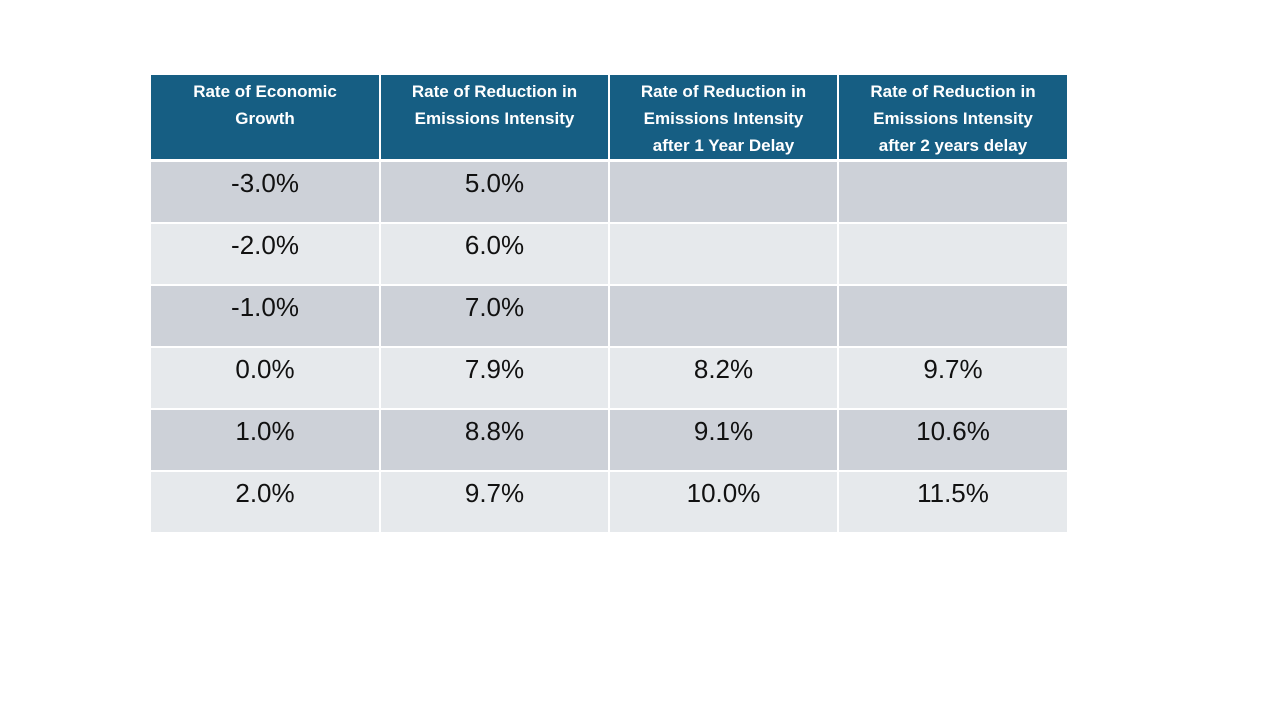 The height and width of the screenshot is (720, 1280). What do you see at coordinates (495, 254) in the screenshot?
I see `cell-reduction-intensity: 6.0%` at bounding box center [495, 254].